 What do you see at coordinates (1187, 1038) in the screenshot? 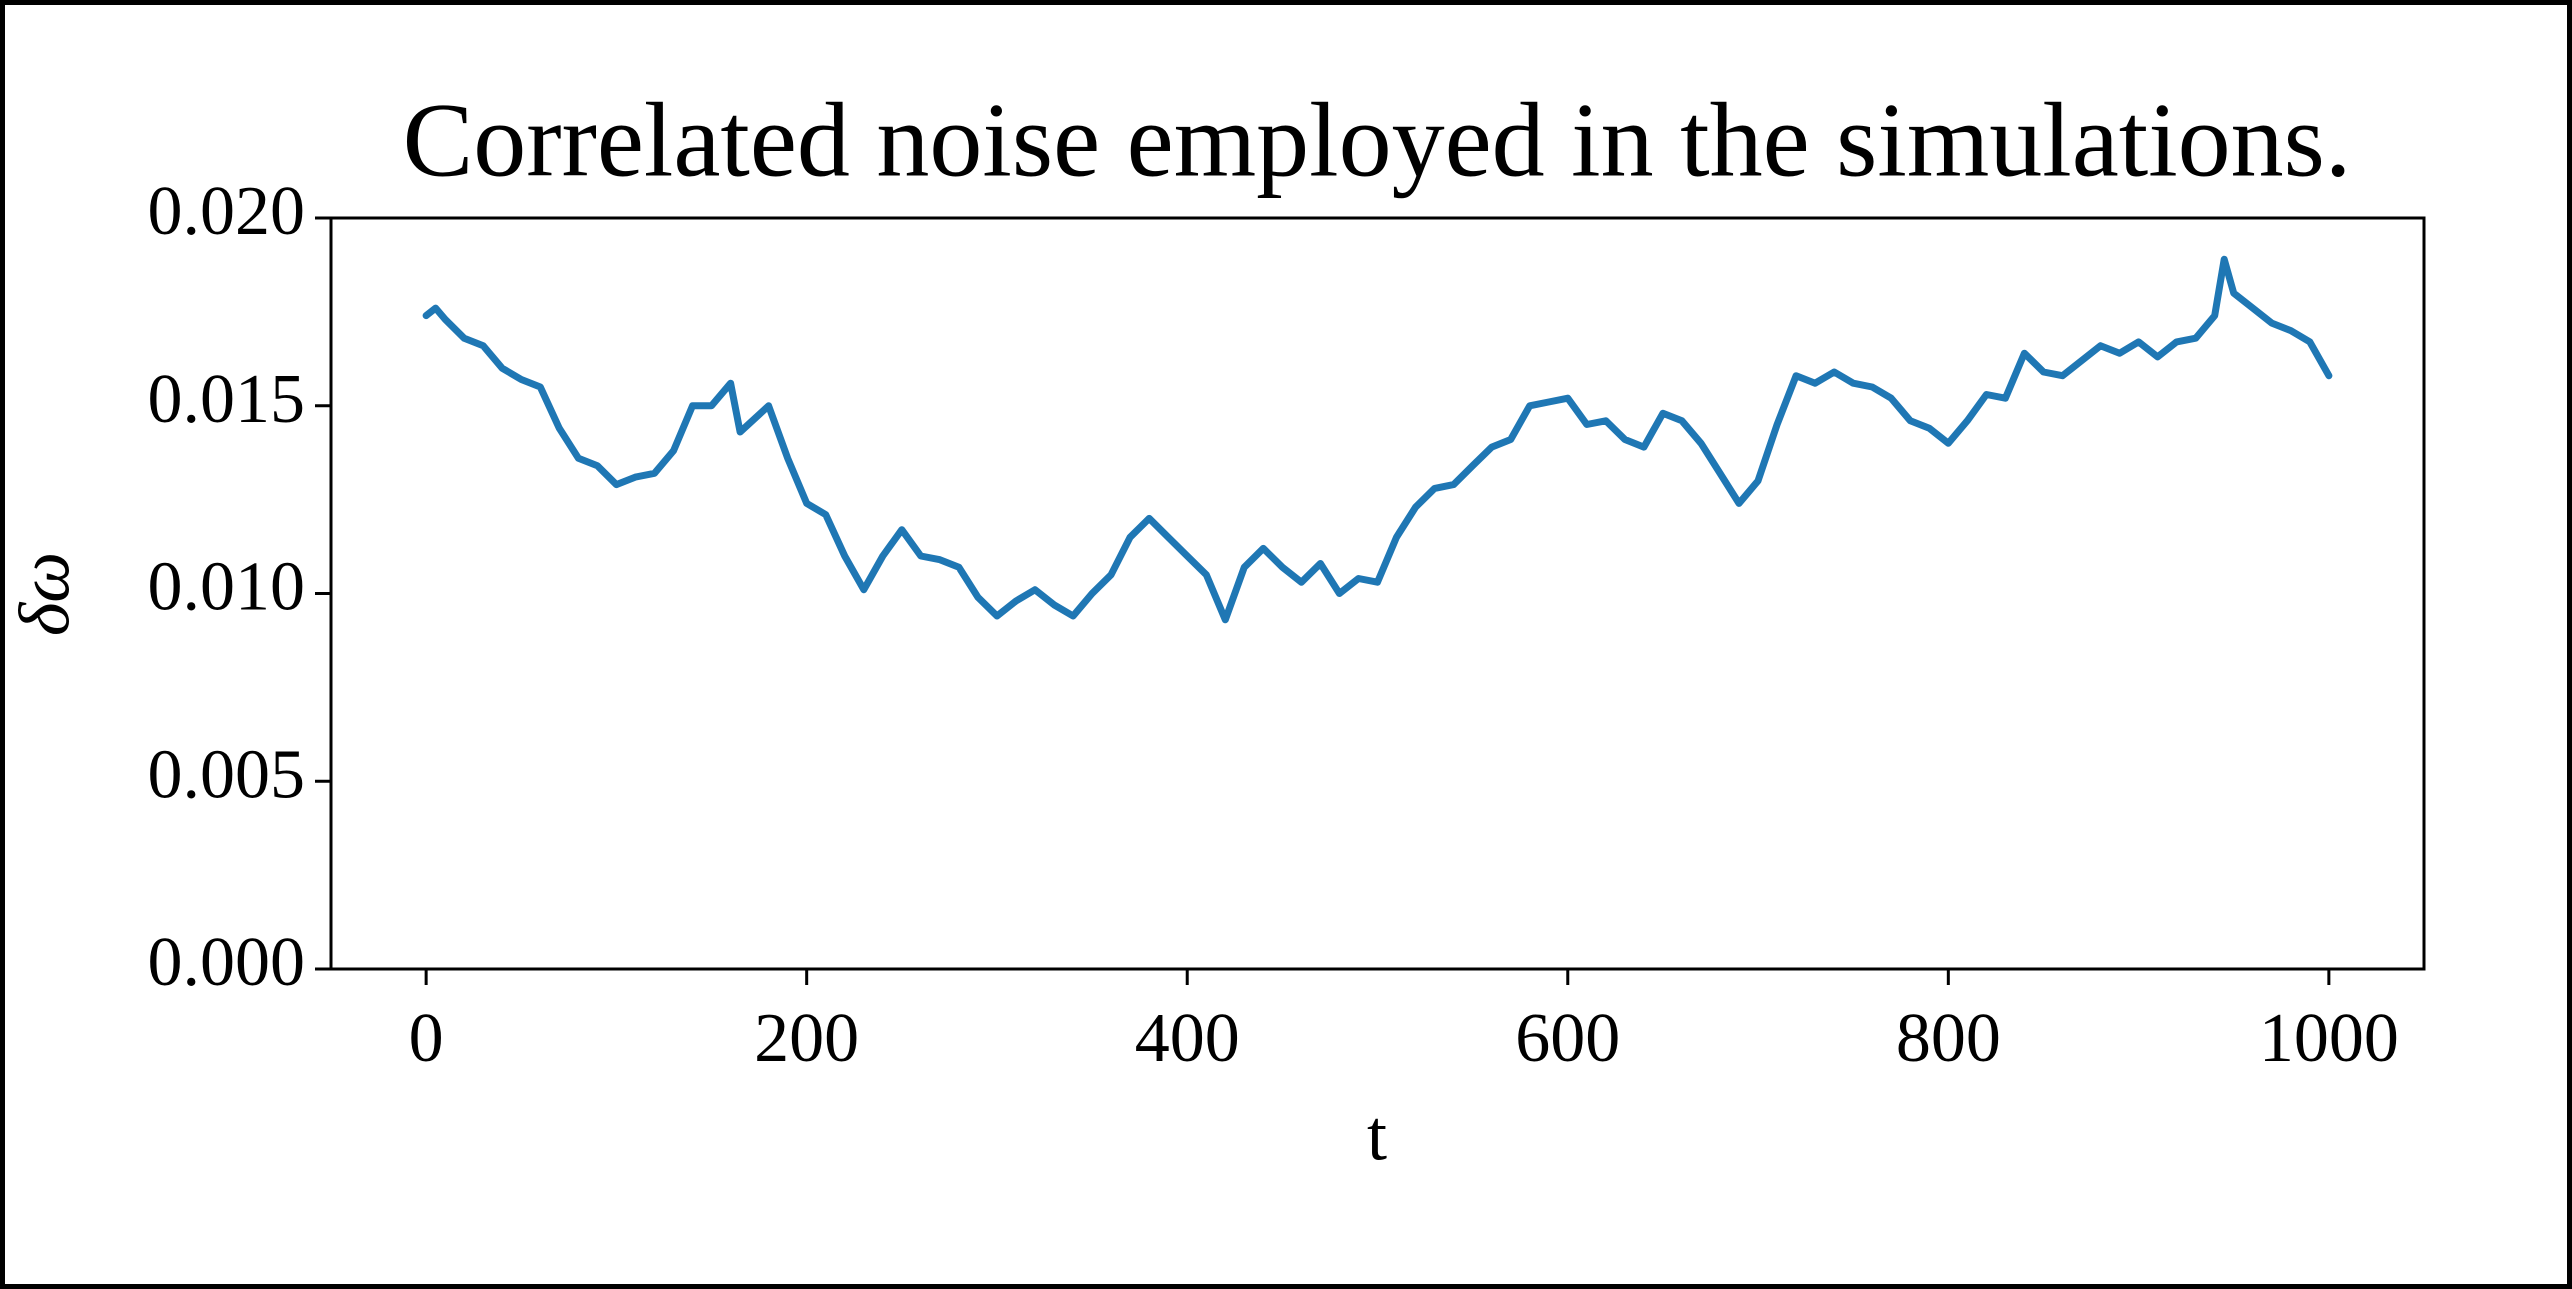
I see `x-tick-label: 400` at bounding box center [1187, 1038].